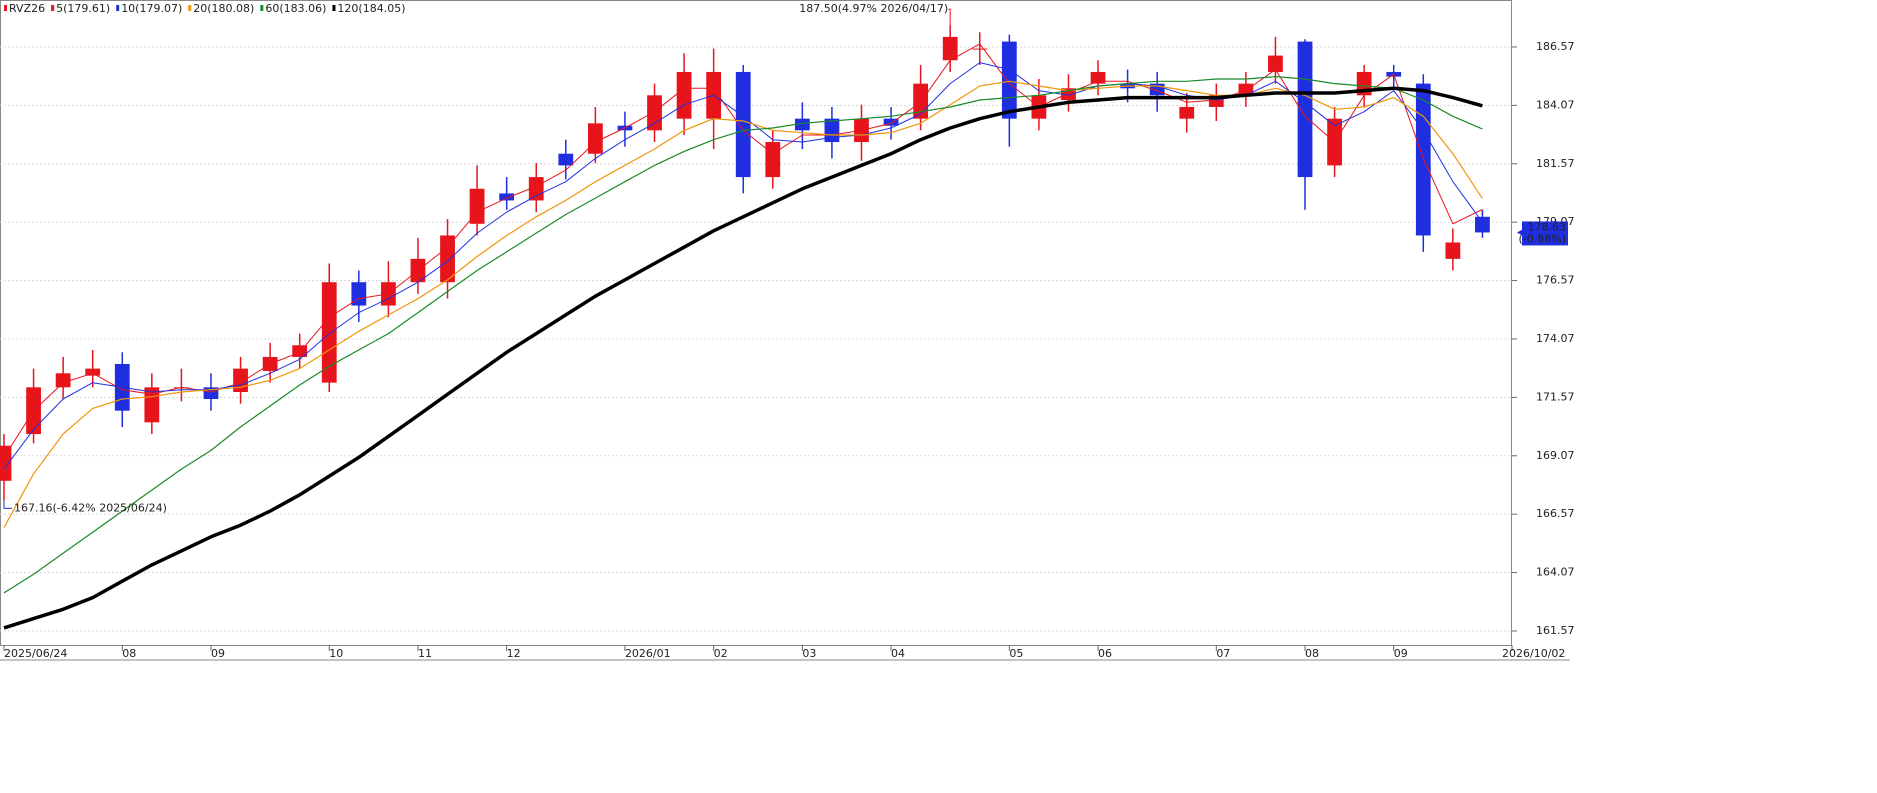 This screenshot has height=793, width=1877. I want to click on y-tick-label: 169.07, so click(1555, 455).